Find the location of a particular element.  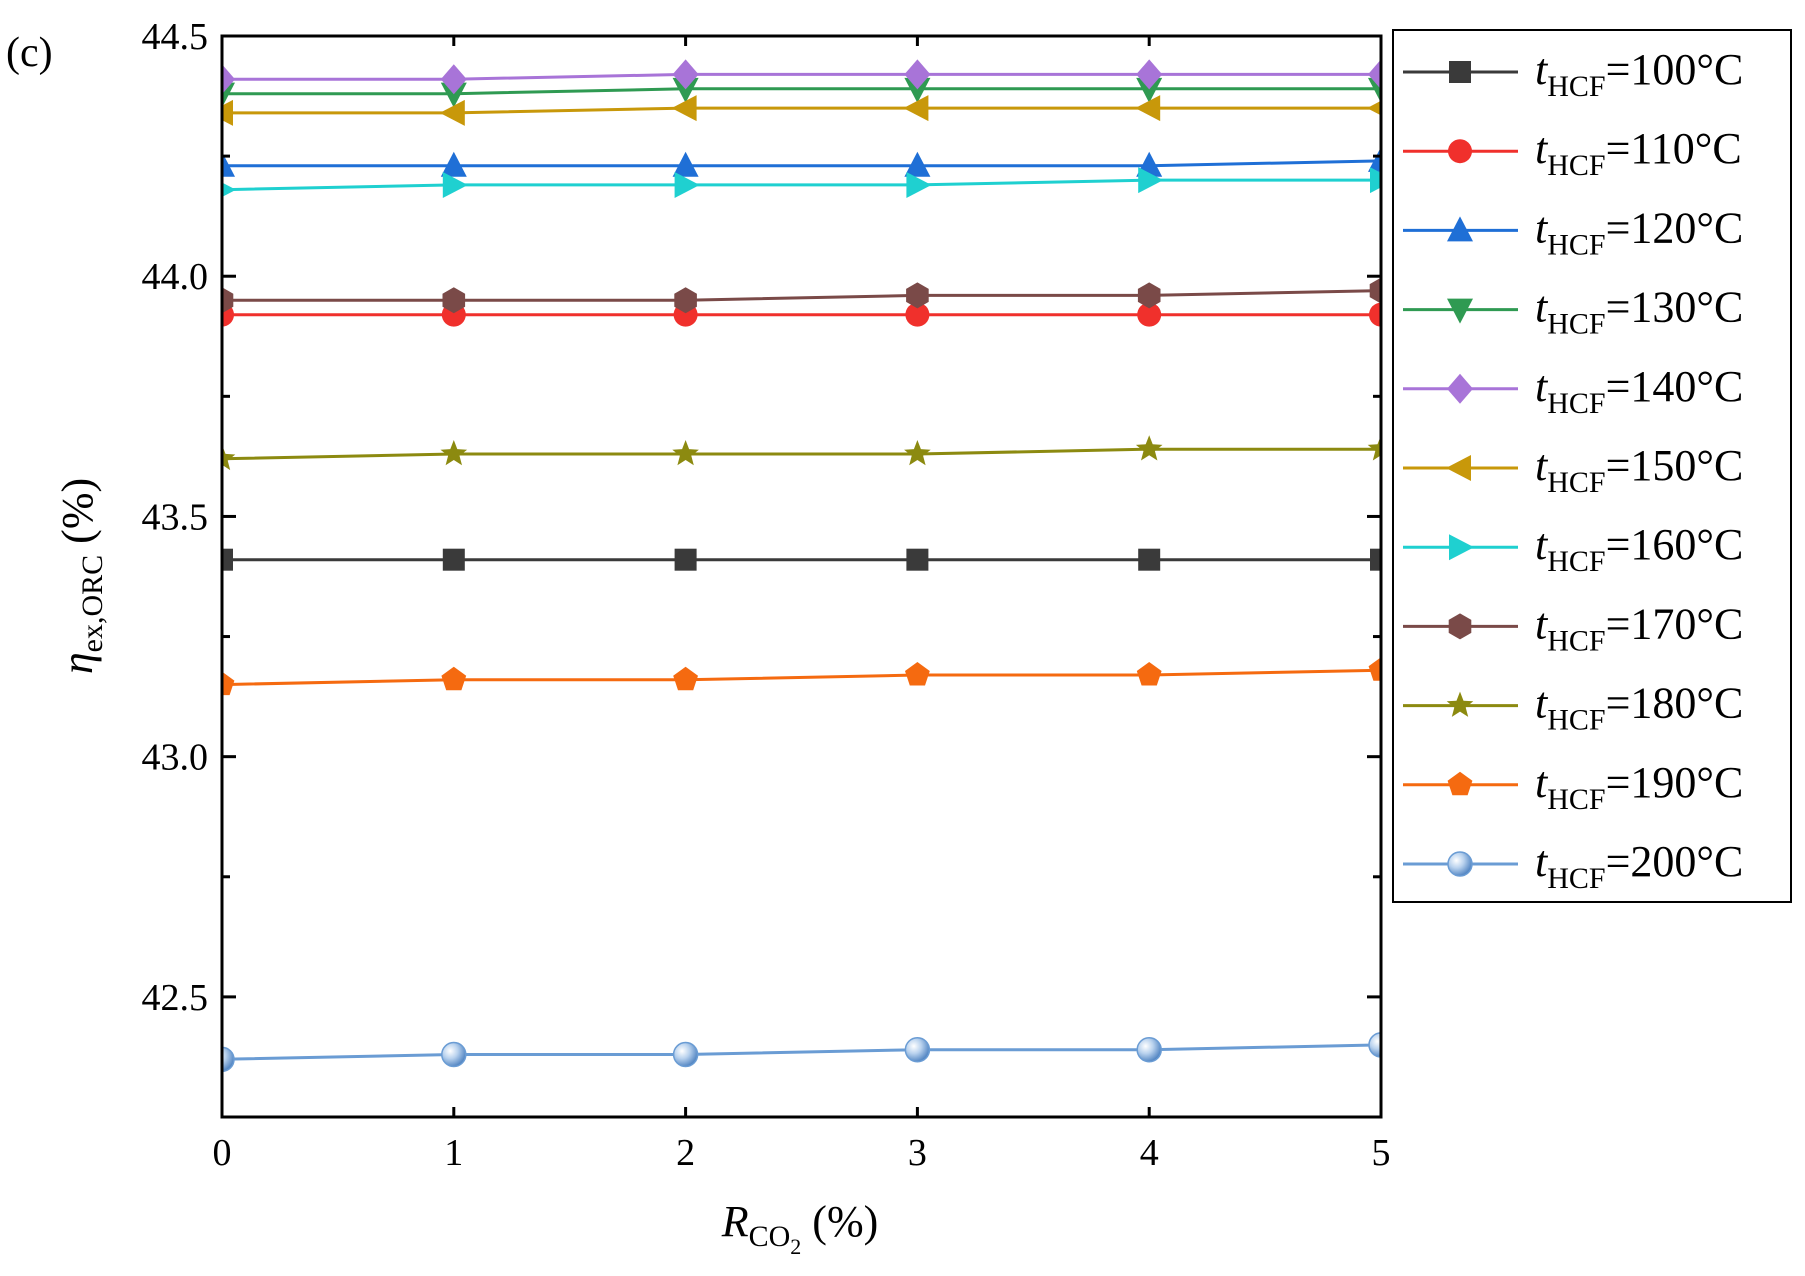

legend-item-6: tHCF=160°C is located at coordinates (1573, 549).